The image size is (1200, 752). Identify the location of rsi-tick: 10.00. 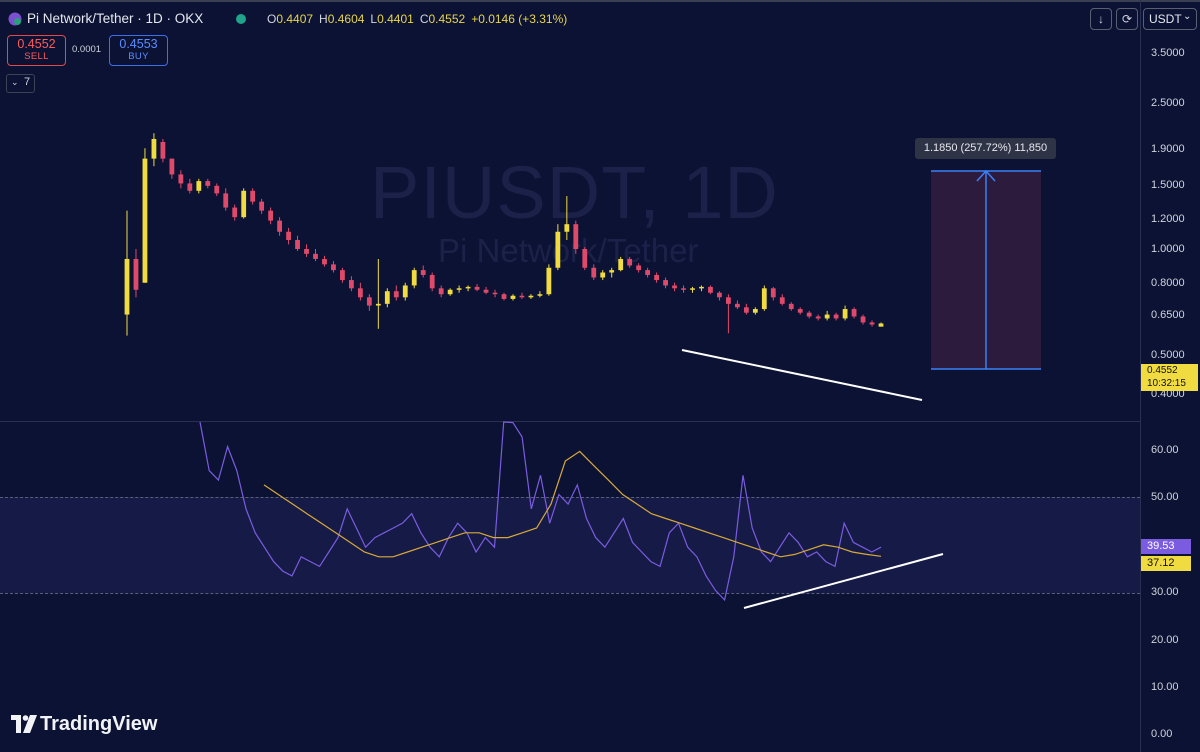
(1165, 687).